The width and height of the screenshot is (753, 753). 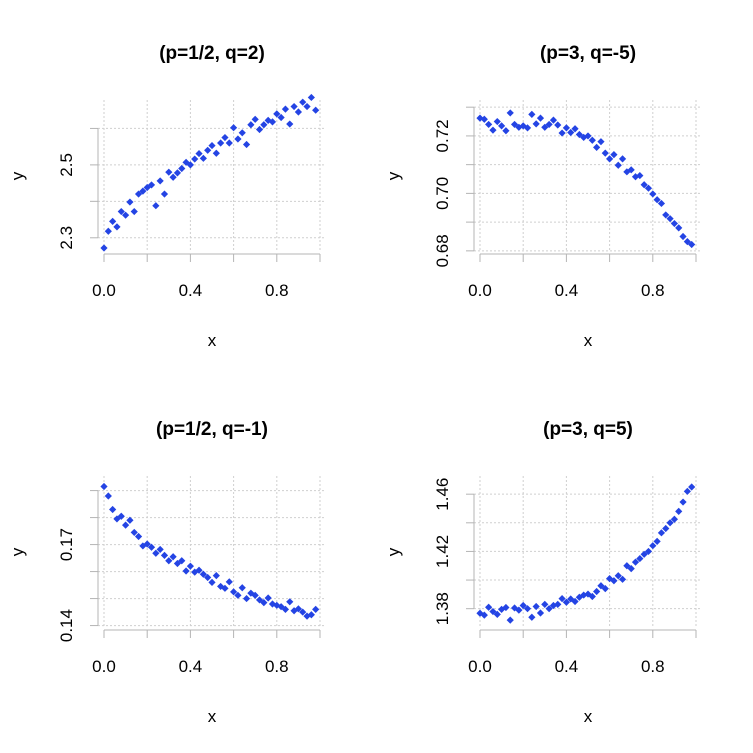 I want to click on panel-title: (p=3, q=5), so click(x=588, y=429).